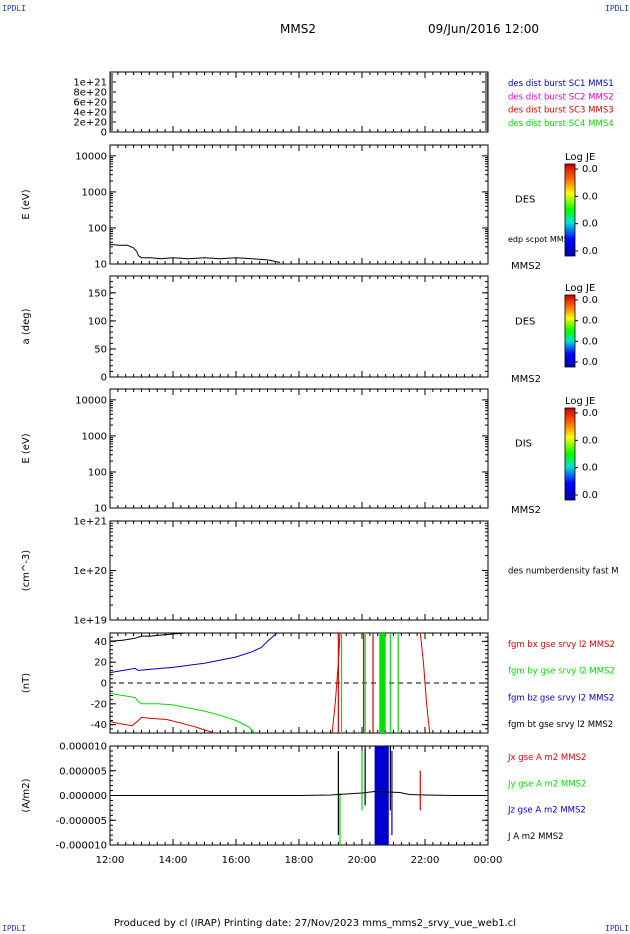 The image size is (630, 934). Describe the element at coordinates (83, 747) in the screenshot. I see `y-tick-label: 0.000010` at that location.